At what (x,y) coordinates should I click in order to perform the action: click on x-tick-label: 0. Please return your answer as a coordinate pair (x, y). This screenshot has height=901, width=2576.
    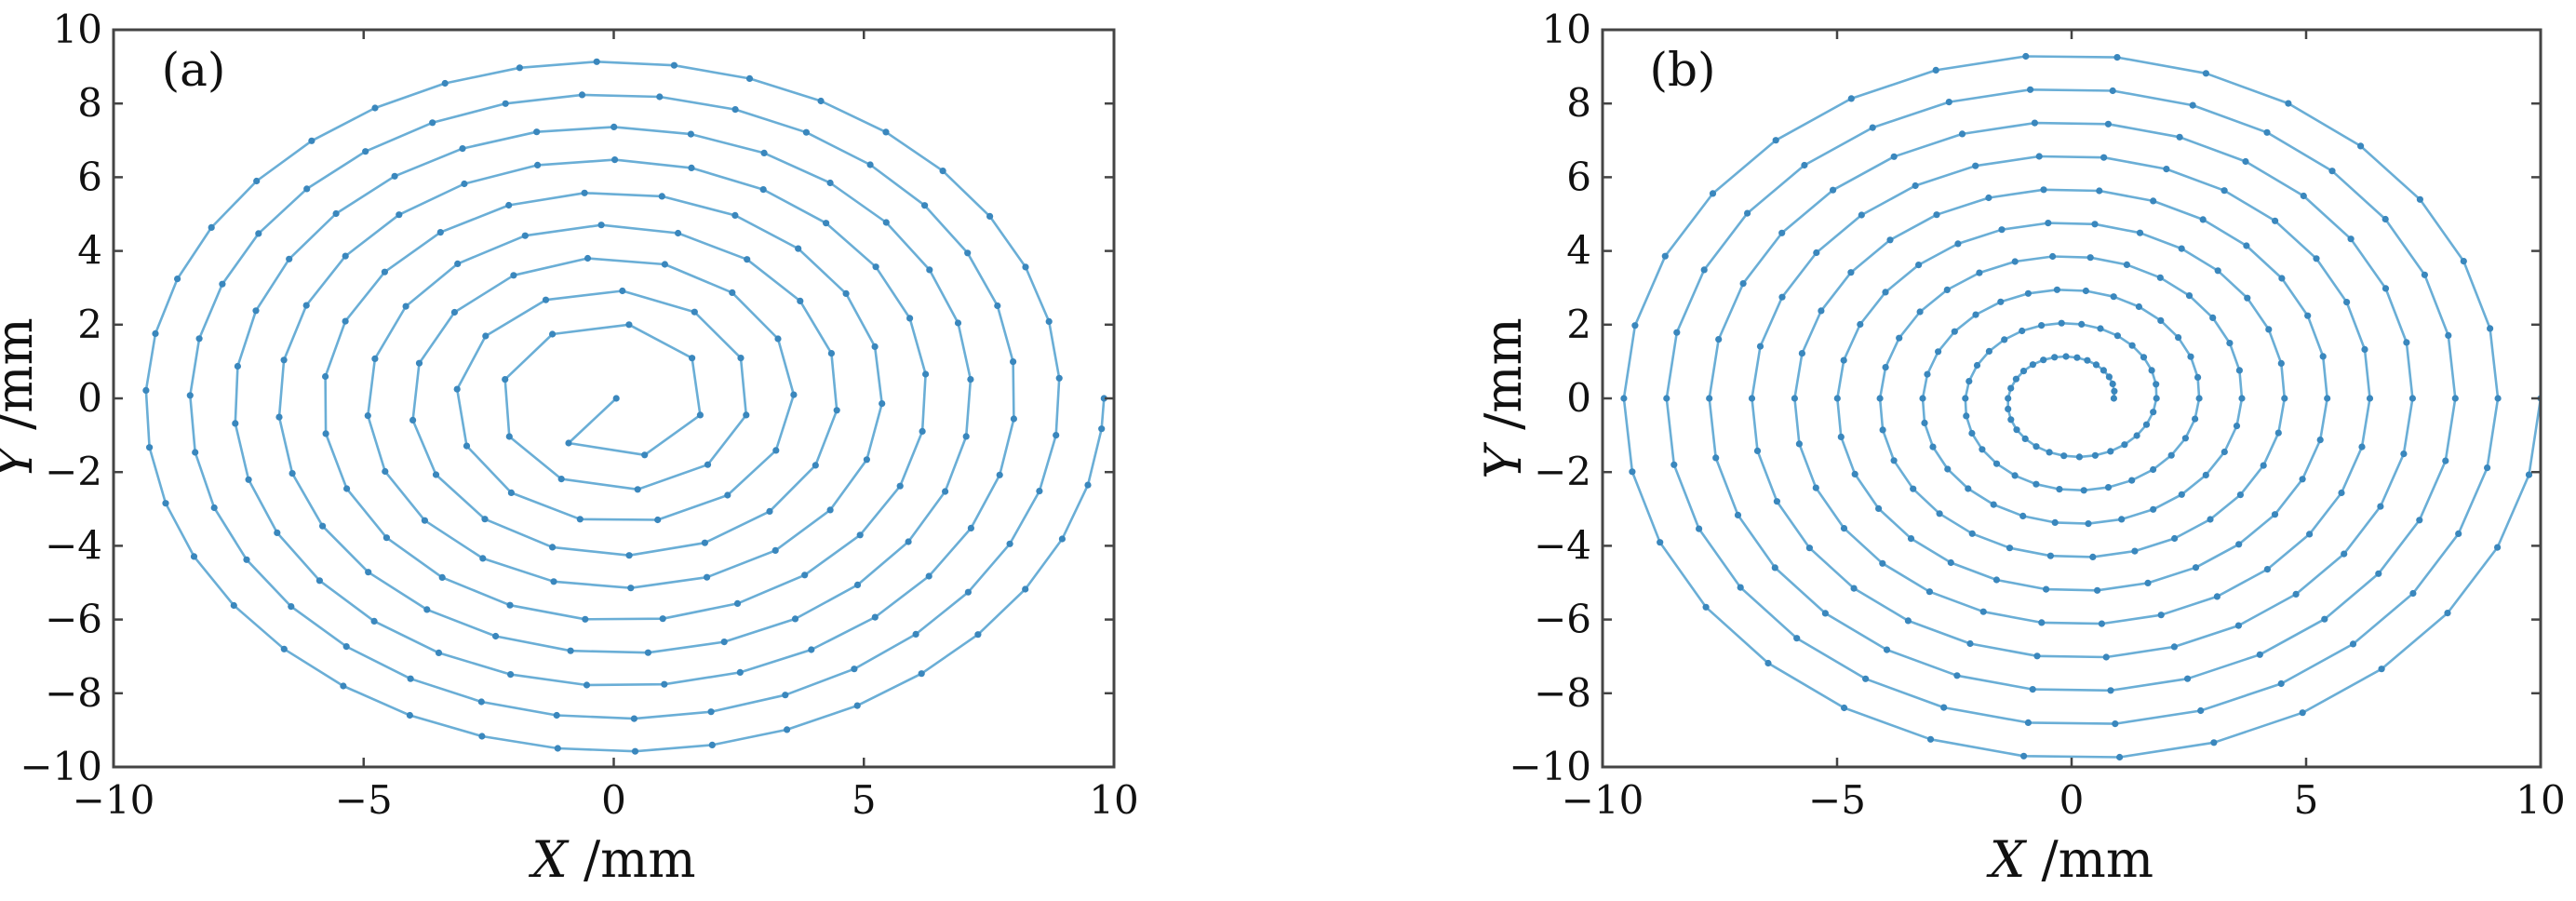
    Looking at the image, I should click on (2072, 800).